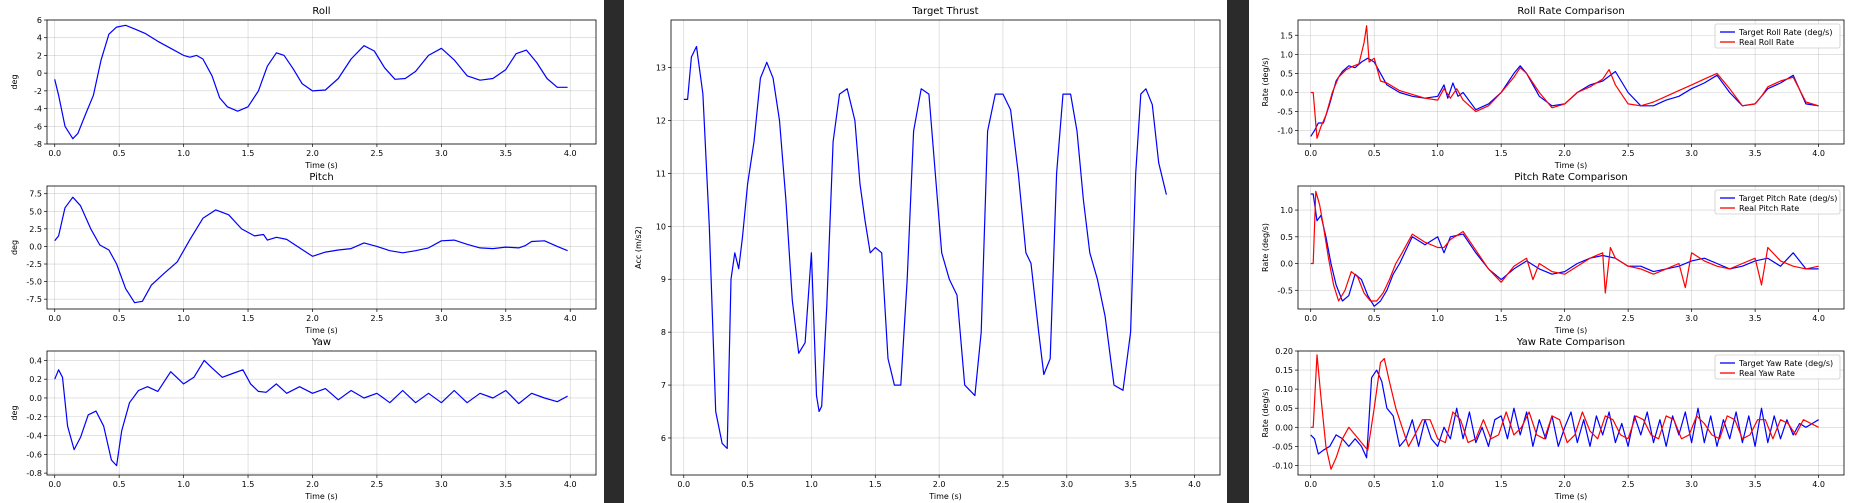 This screenshot has height=503, width=1849. Describe the element at coordinates (321, 177) in the screenshot. I see `chart-title: Pitch` at that location.